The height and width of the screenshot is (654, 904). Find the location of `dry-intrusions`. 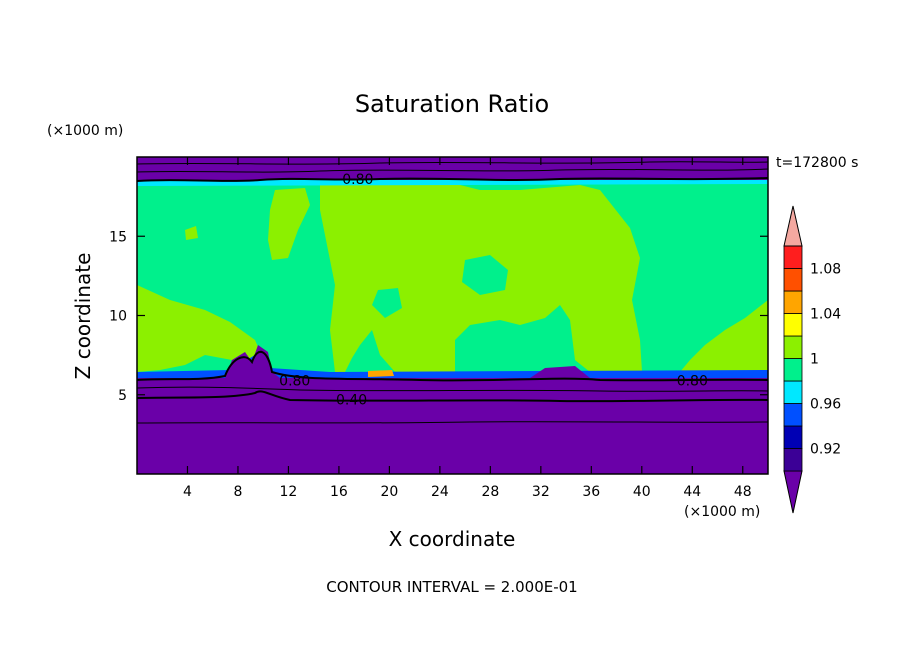

dry-intrusions is located at coordinates (407, 361).